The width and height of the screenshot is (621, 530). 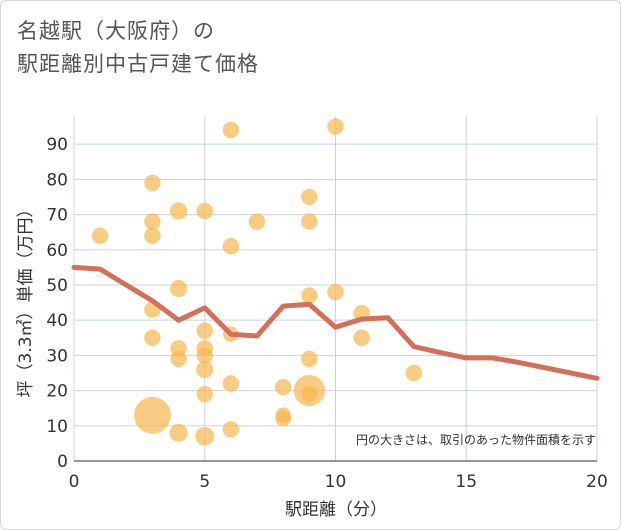 I want to click on x-tick-label: 5, so click(x=204, y=482).